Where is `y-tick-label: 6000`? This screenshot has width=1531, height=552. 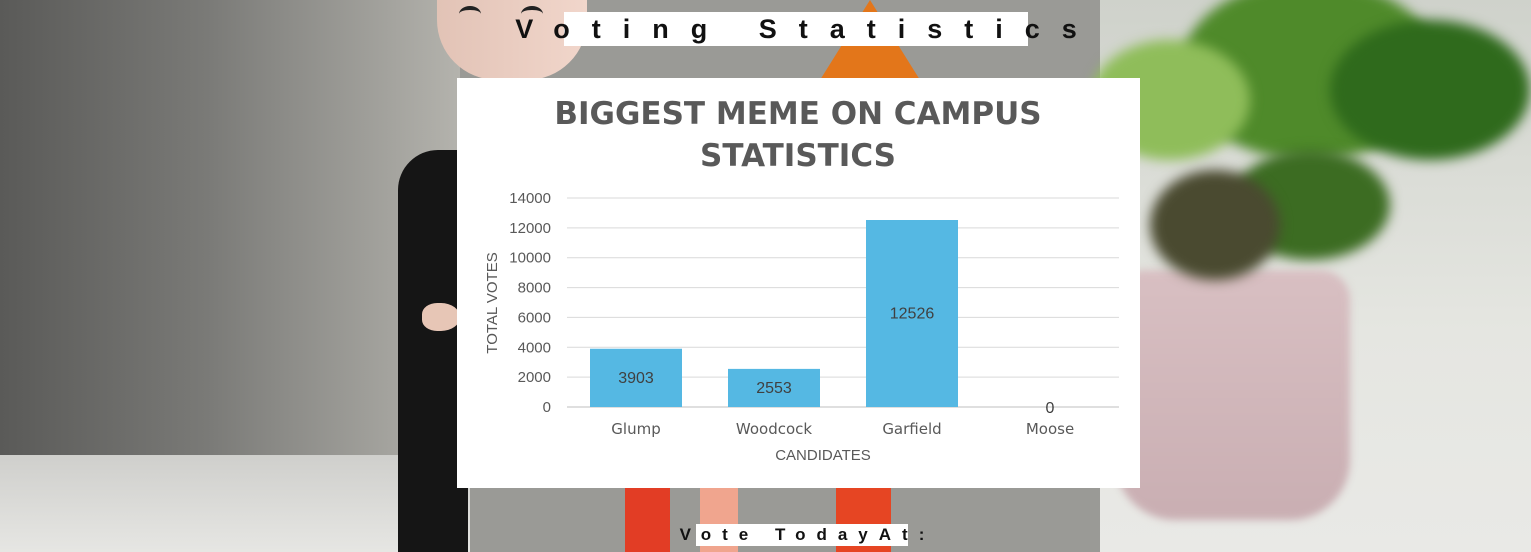
y-tick-label: 6000 is located at coordinates (534, 317).